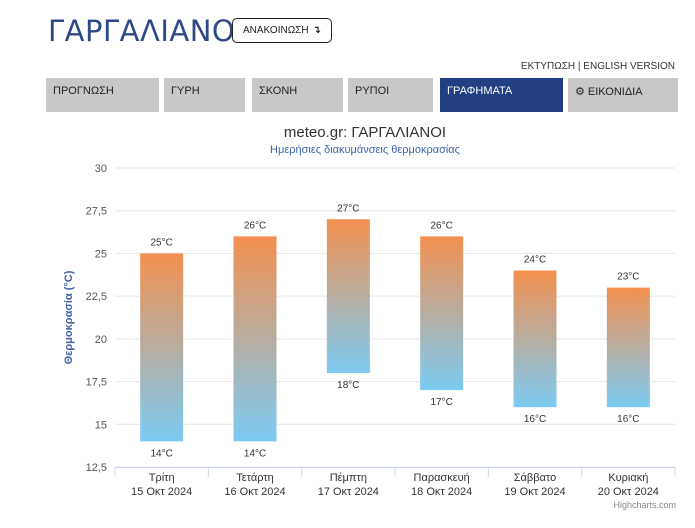  I want to click on chart-title: meteo.gr: ΓΑΡΓΑΛΙΑΝΟΙ, so click(365, 132).